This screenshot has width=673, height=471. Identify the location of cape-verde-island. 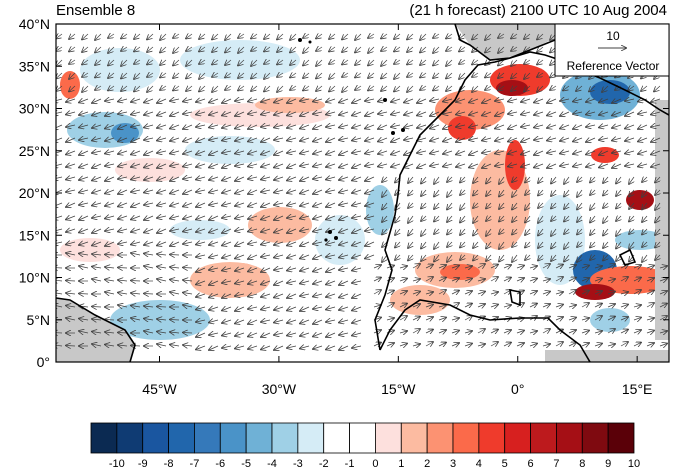
(336, 238).